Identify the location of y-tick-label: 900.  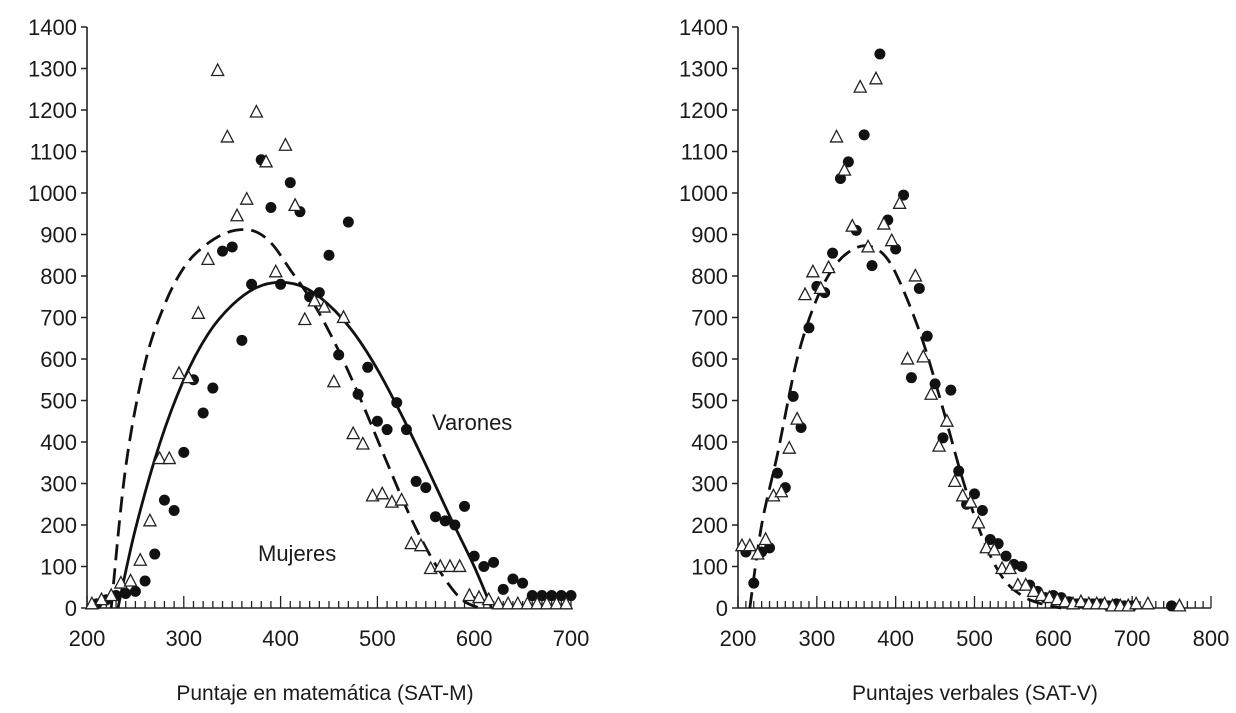
(709, 235).